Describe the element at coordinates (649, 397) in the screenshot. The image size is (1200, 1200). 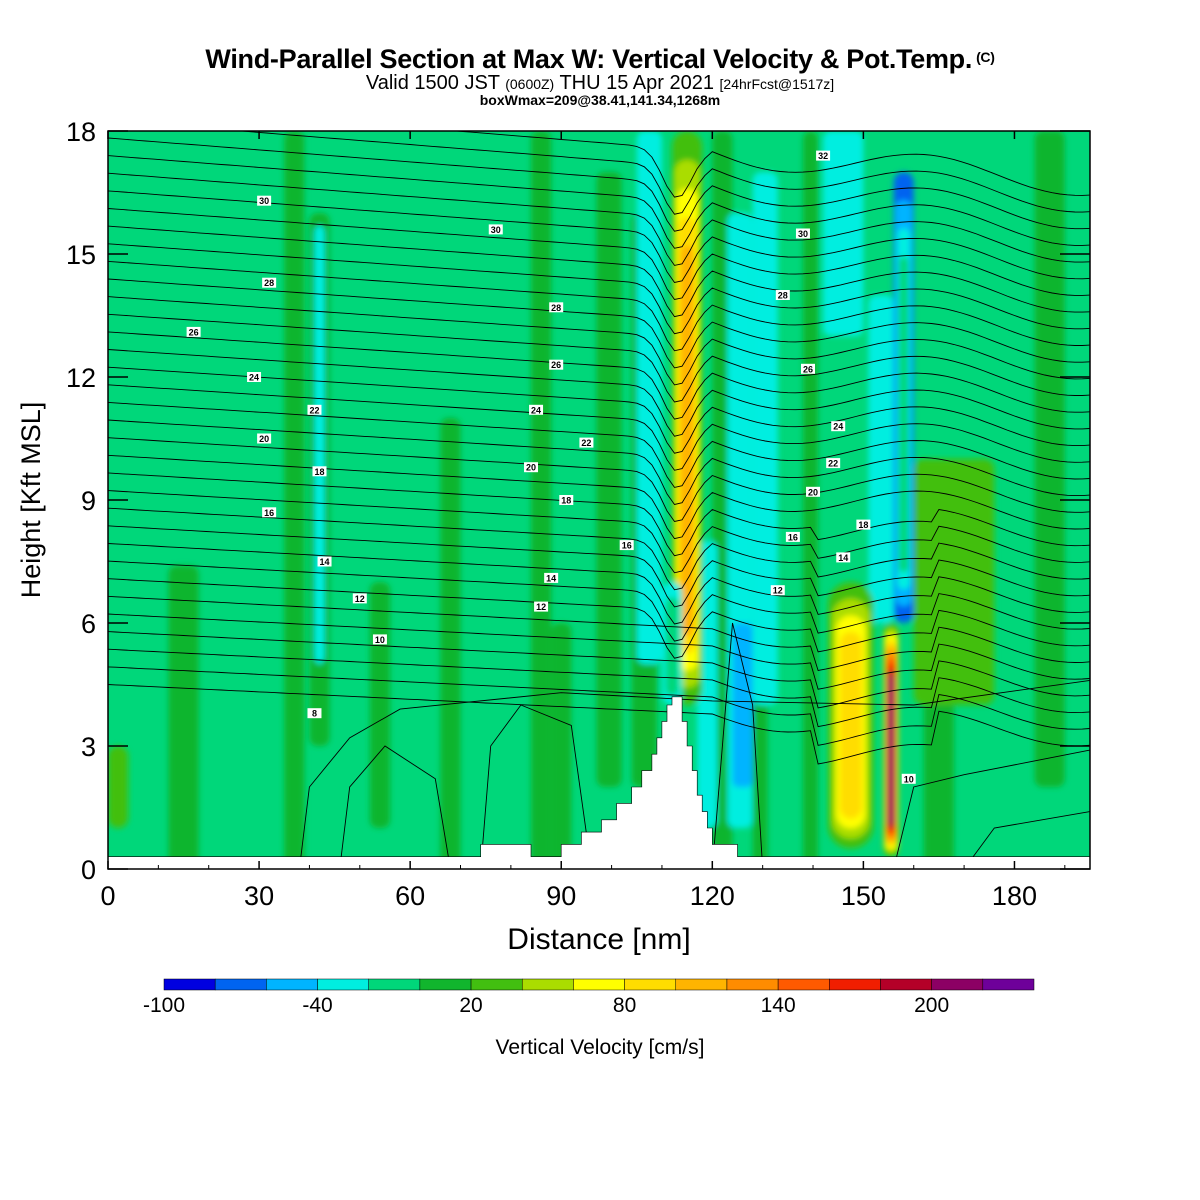
I see `weak-downdraft` at that location.